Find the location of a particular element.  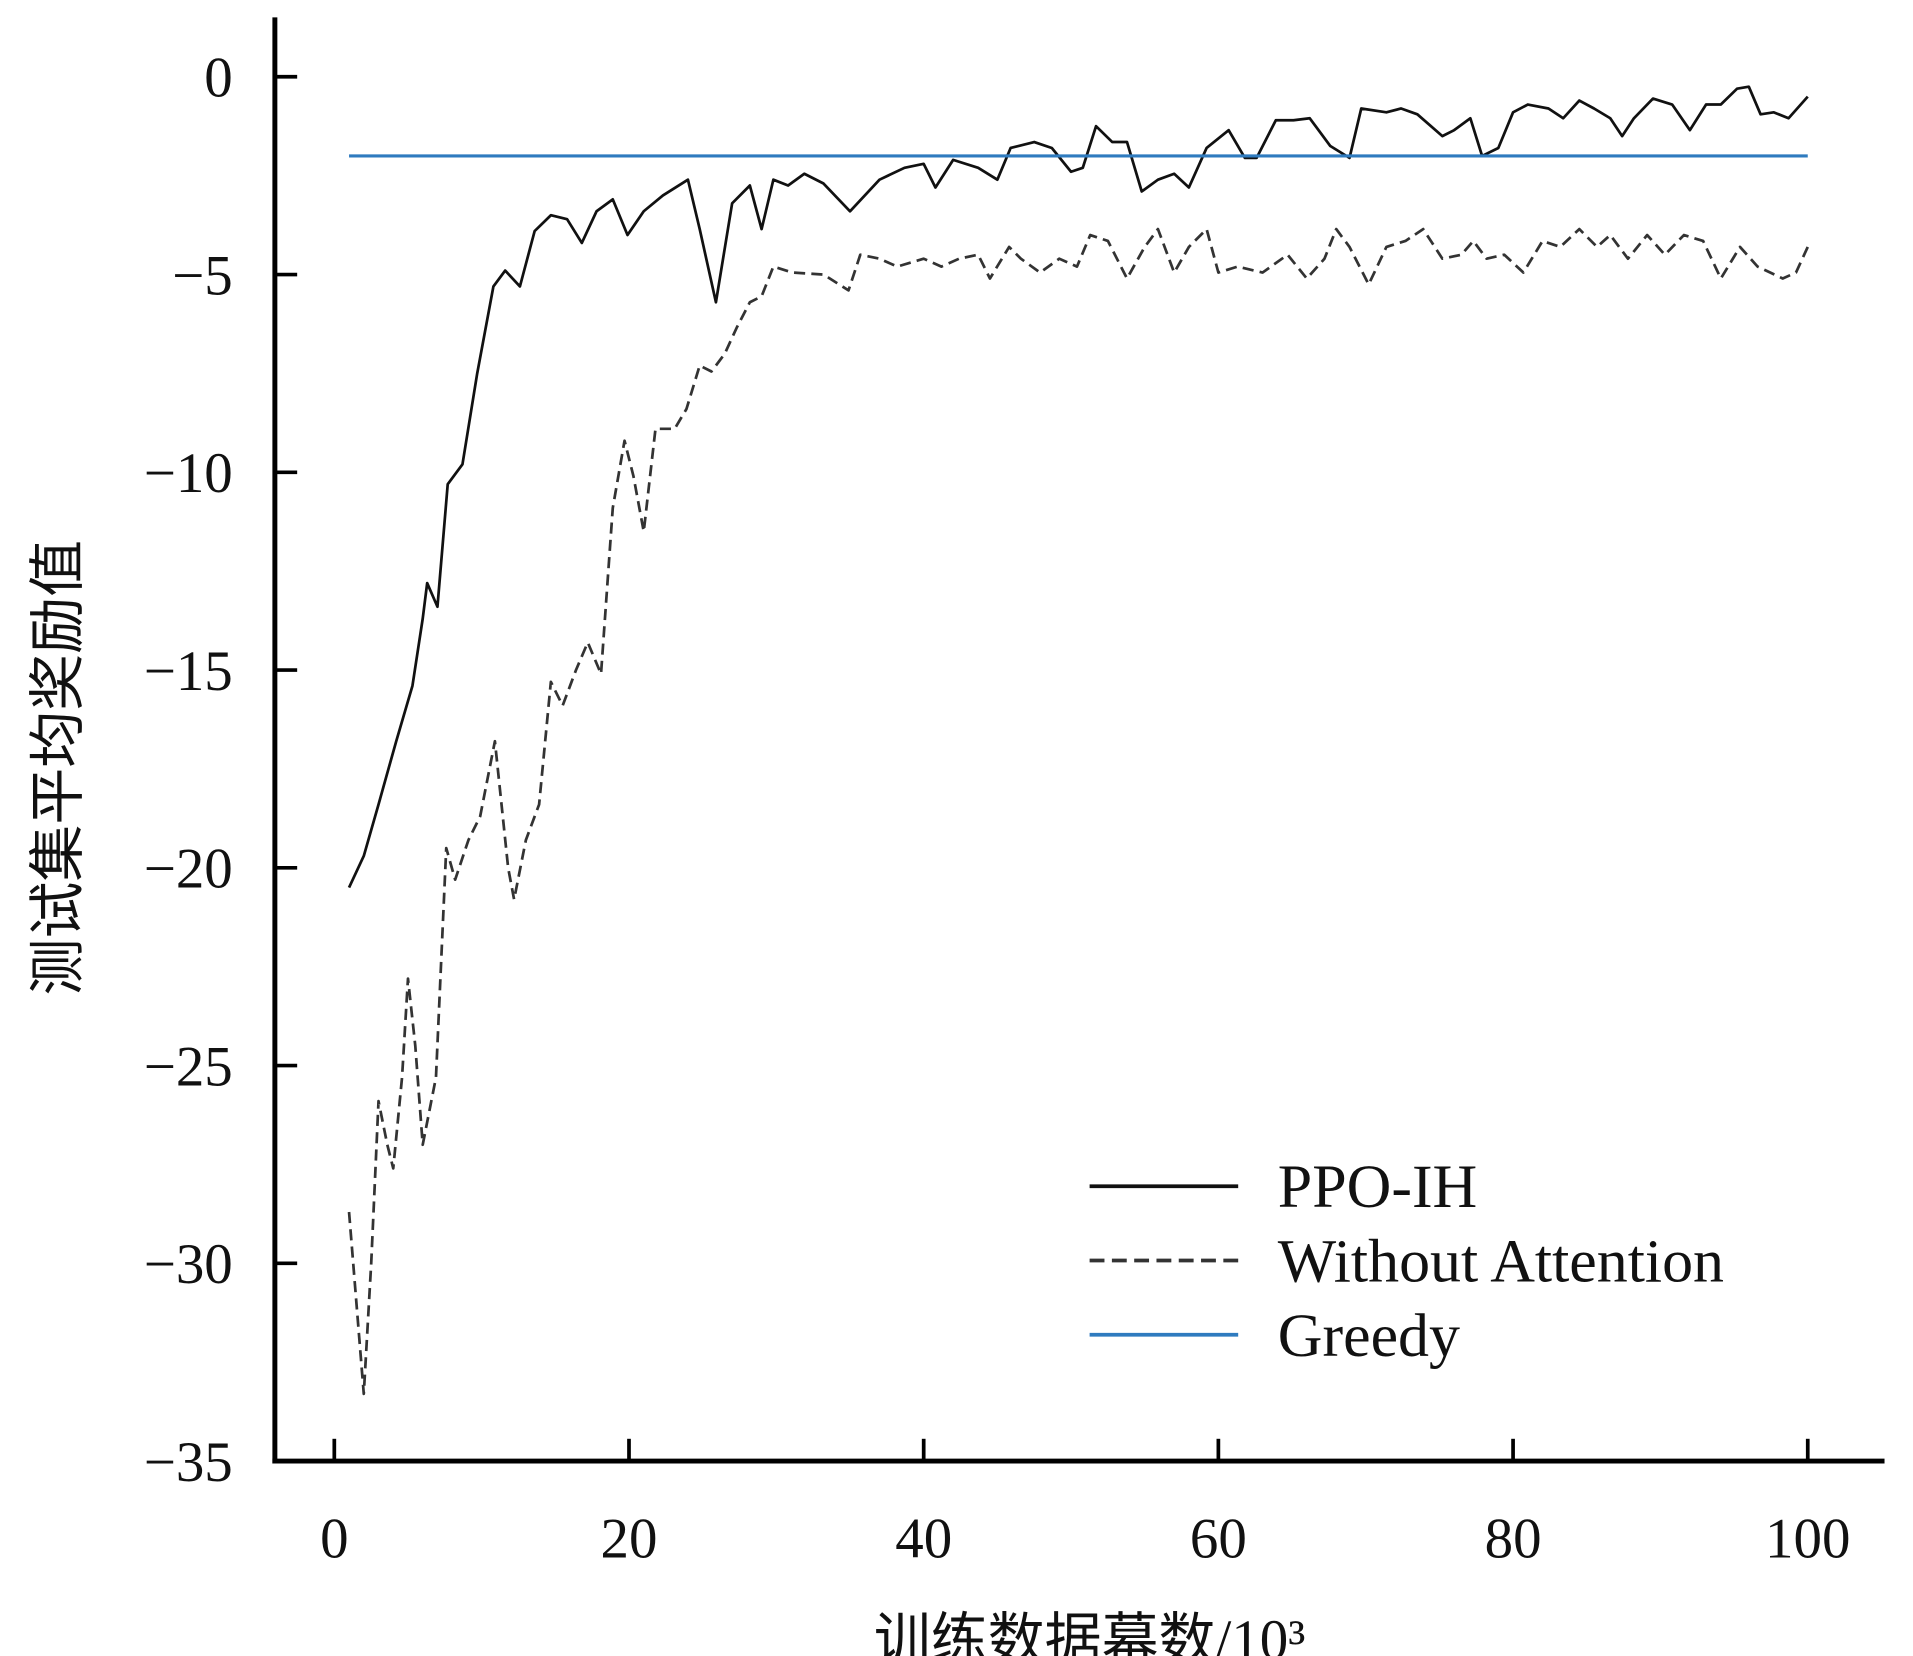

y-tick-label: 0 is located at coordinates (218, 78).